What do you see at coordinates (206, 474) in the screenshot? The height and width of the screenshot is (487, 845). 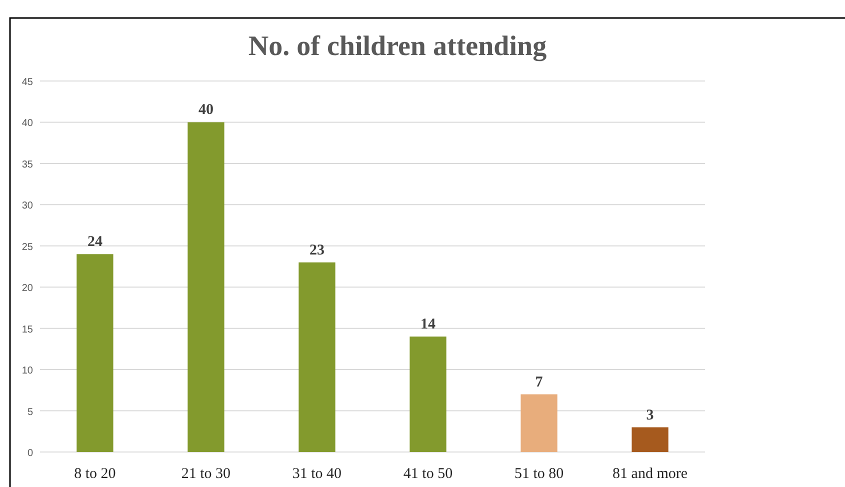 I see `x-tick-label: 21 to 30` at bounding box center [206, 474].